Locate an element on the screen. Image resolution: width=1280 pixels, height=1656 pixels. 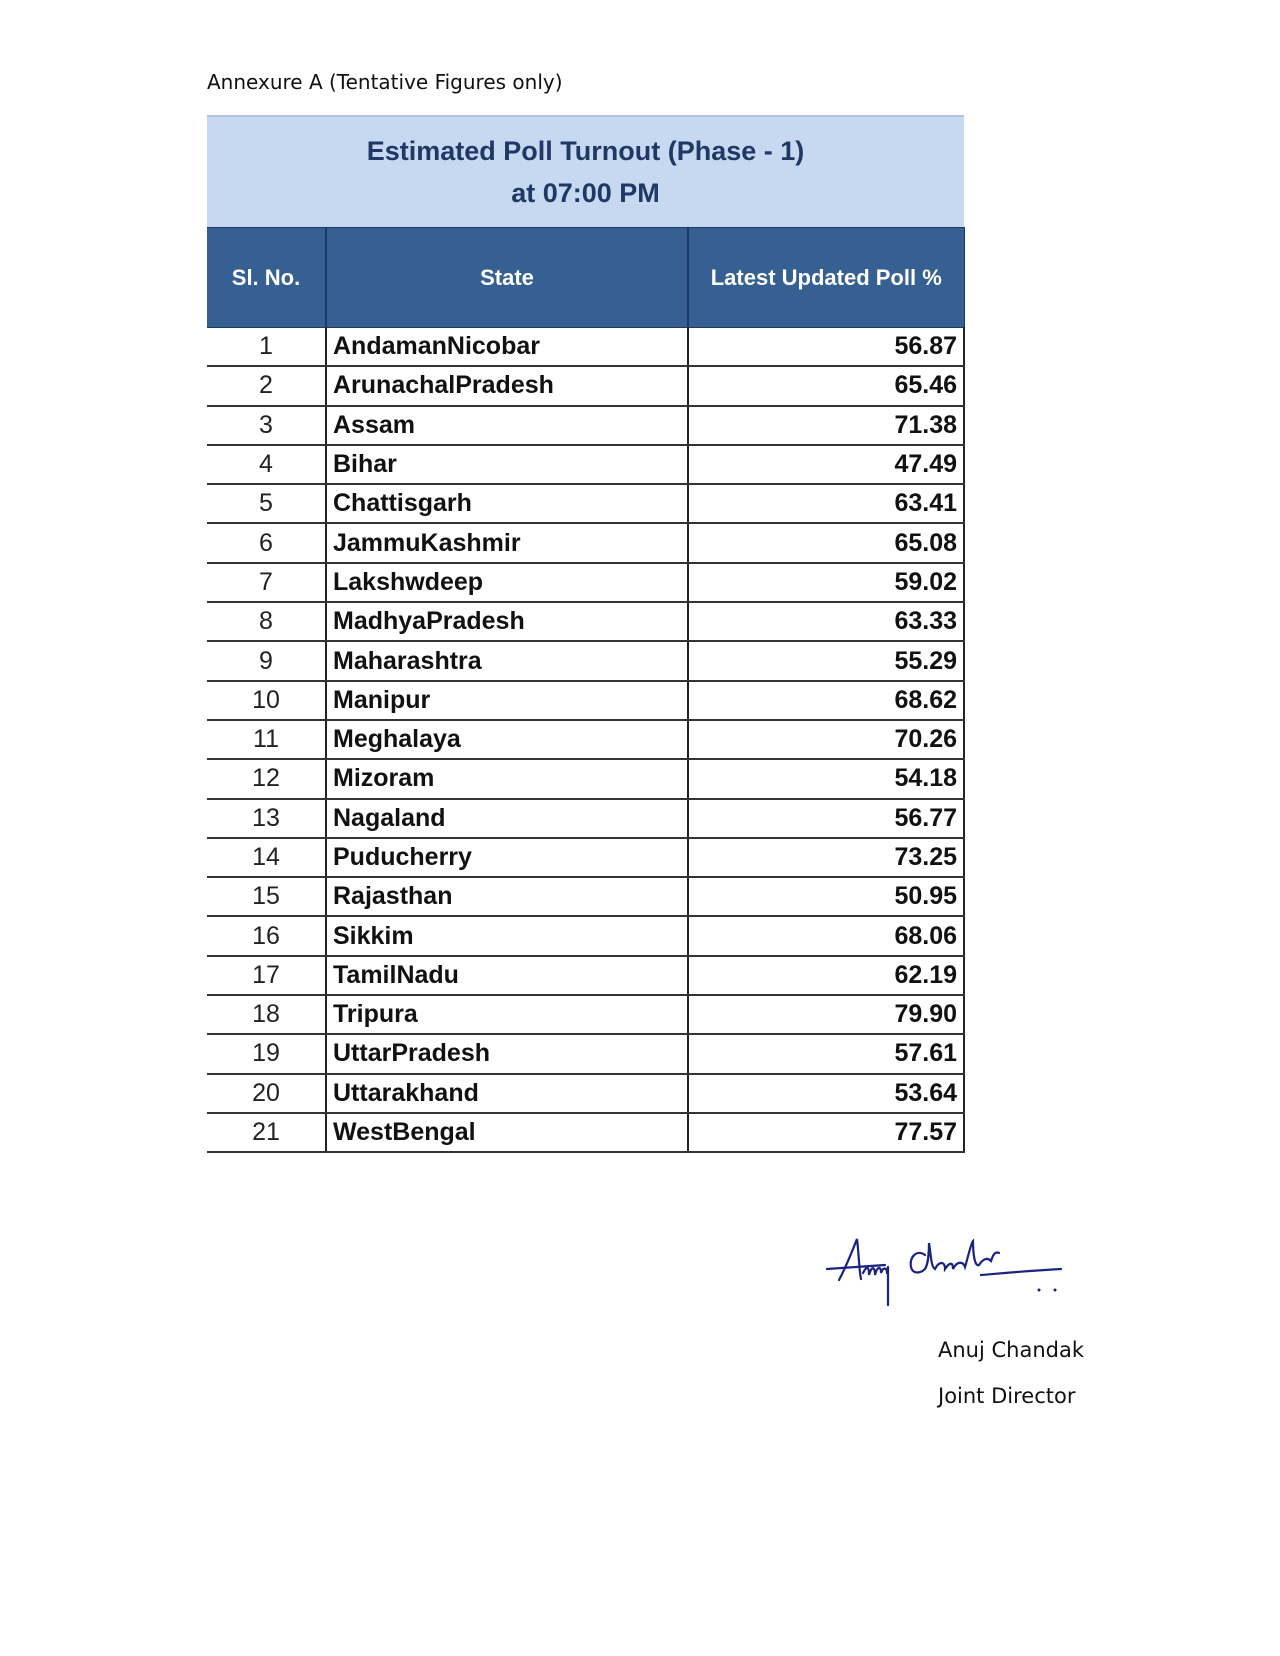
poll-percent-cell: 50.95 is located at coordinates (826, 897).